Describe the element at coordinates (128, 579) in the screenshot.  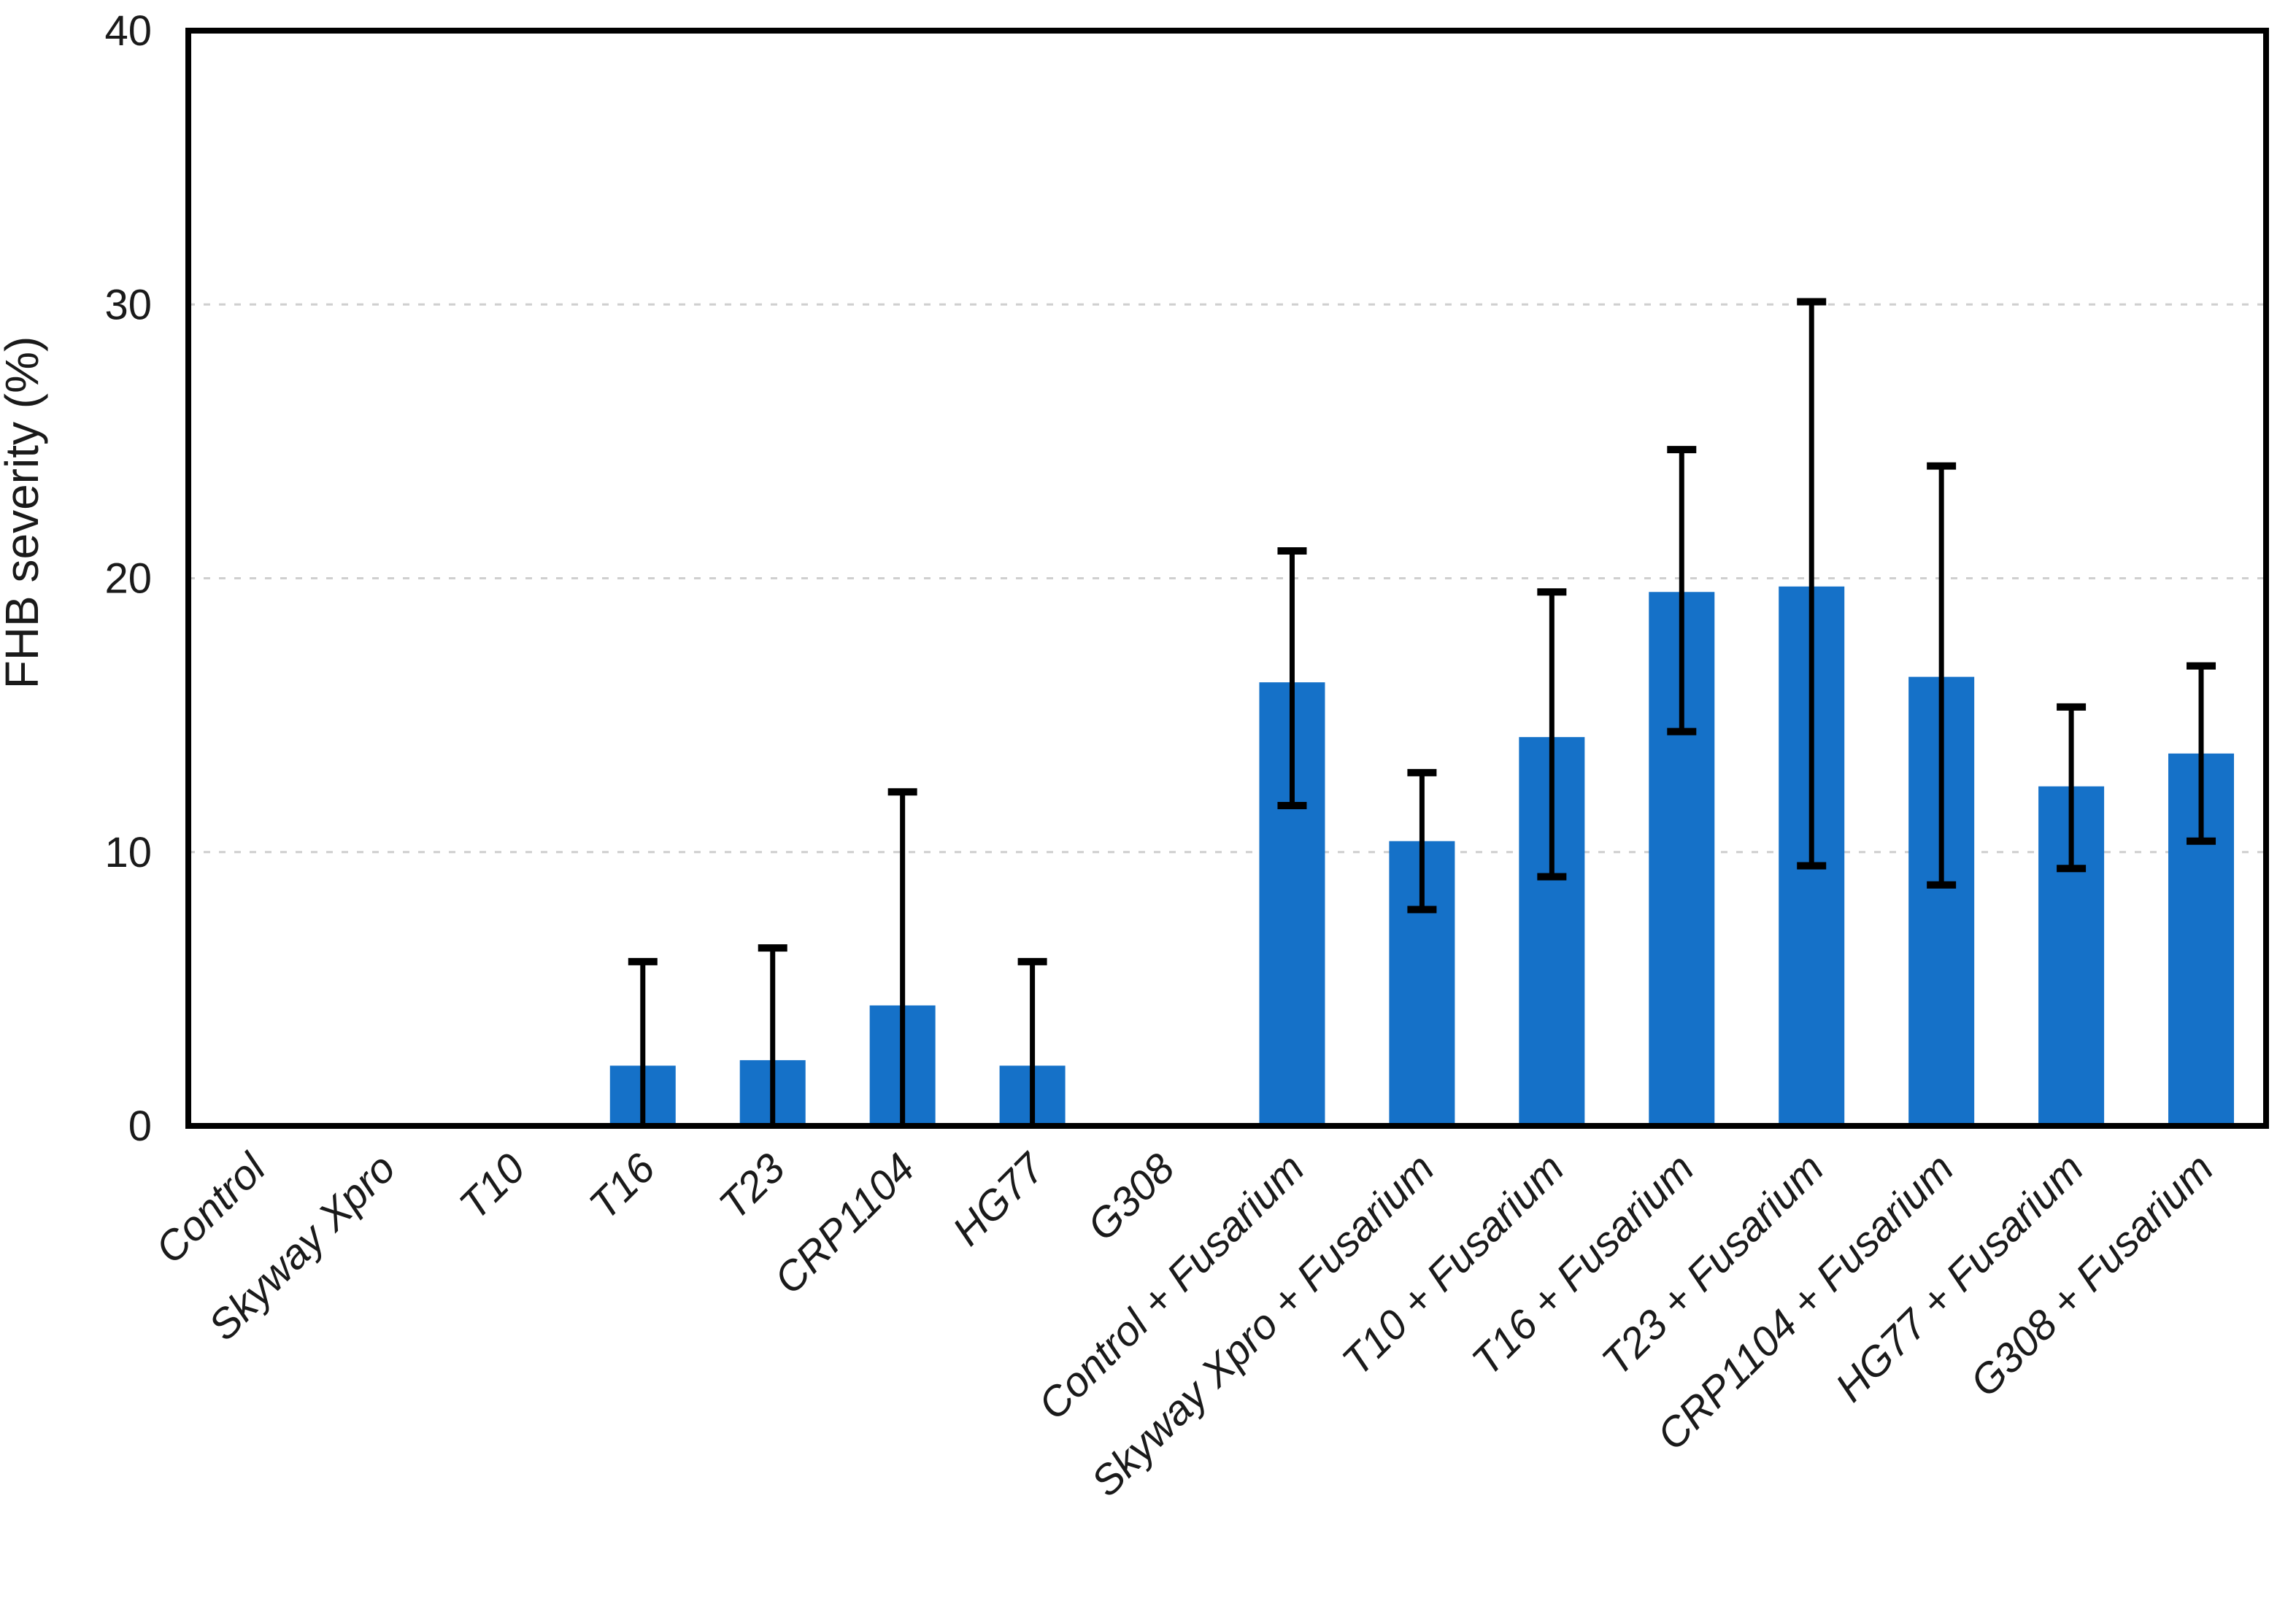
I see `y-tick-label: 20` at that location.